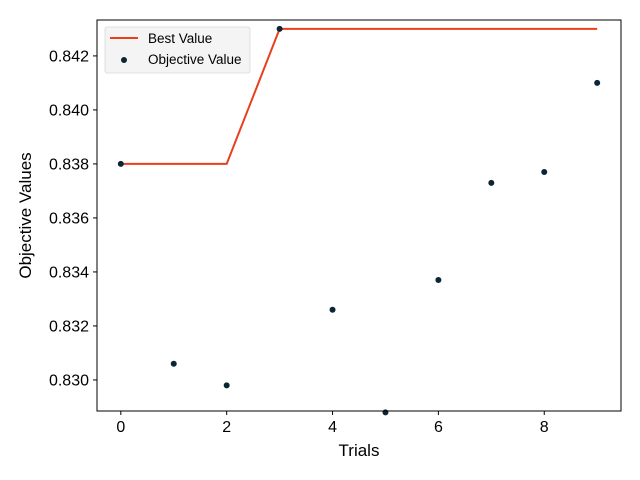 The height and width of the screenshot is (480, 640). Describe the element at coordinates (226, 427) in the screenshot. I see `x-tick-label: 2` at that location.